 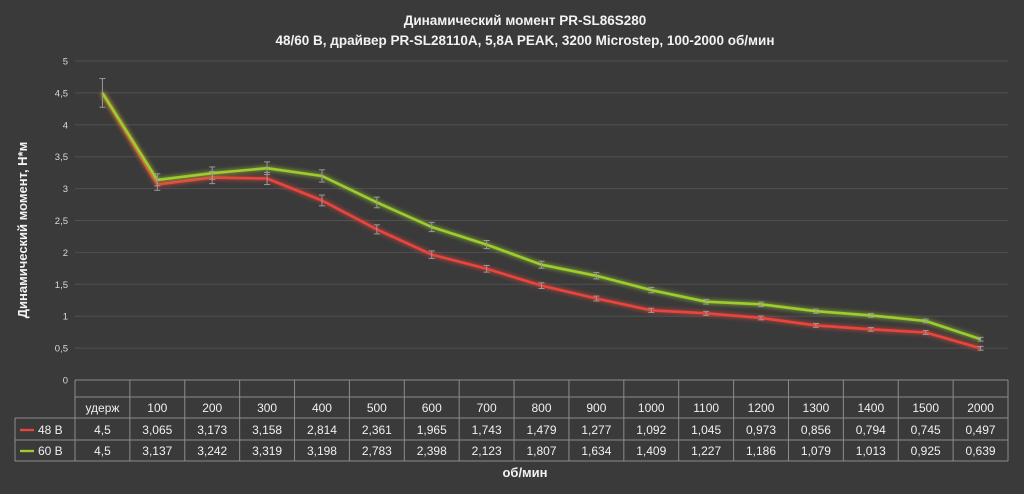 What do you see at coordinates (706, 451) in the screenshot?
I see `data-label: 1,227` at bounding box center [706, 451].